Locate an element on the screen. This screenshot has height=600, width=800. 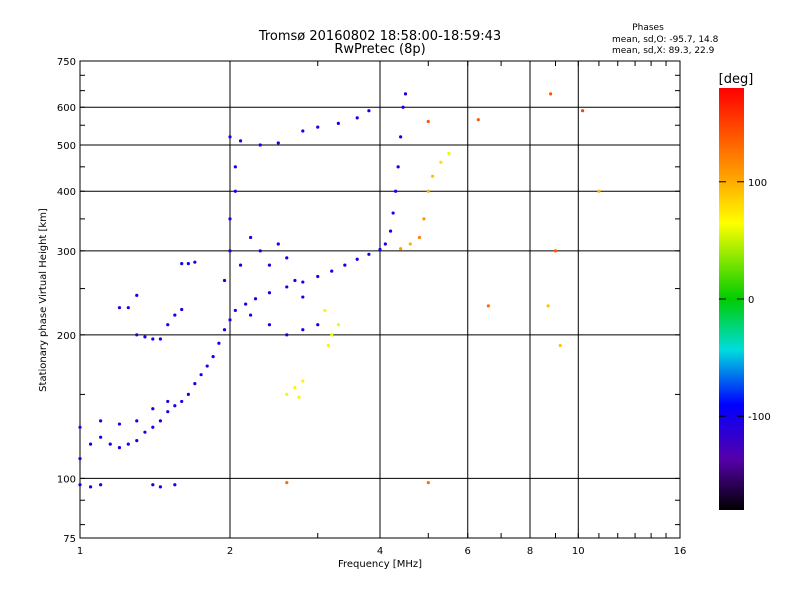
colorbar-tick-label: -100 is located at coordinates (759, 417).